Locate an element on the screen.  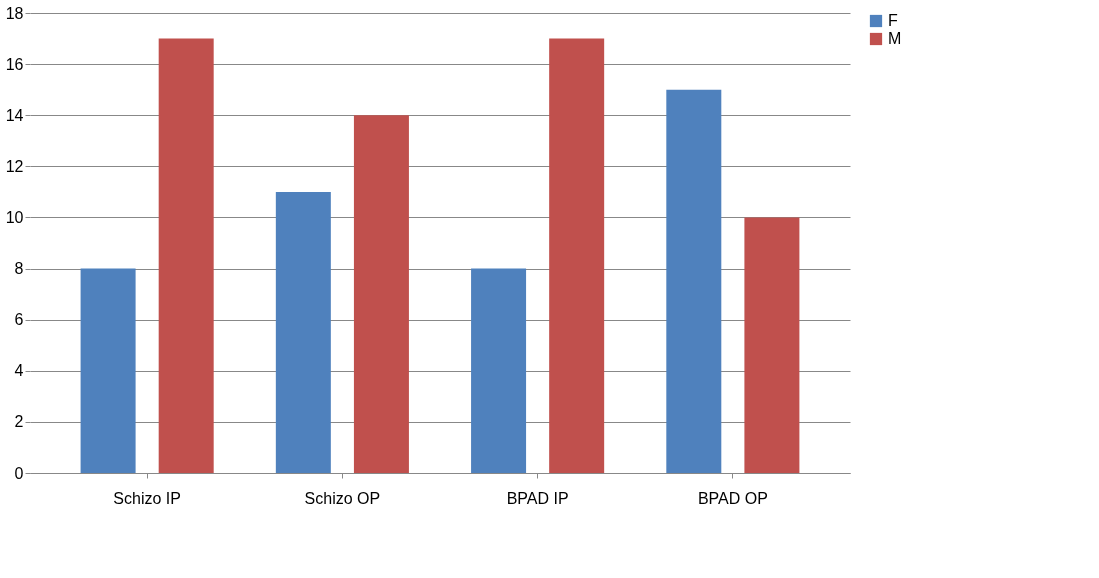
y-tick-label: 6 is located at coordinates (19, 320).